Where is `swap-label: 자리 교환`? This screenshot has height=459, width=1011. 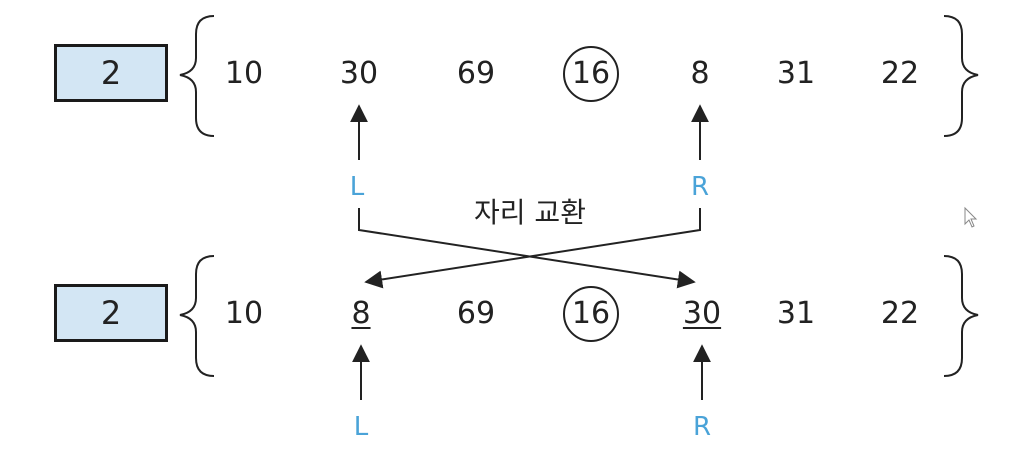 swap-label: 자리 교환 is located at coordinates (530, 212).